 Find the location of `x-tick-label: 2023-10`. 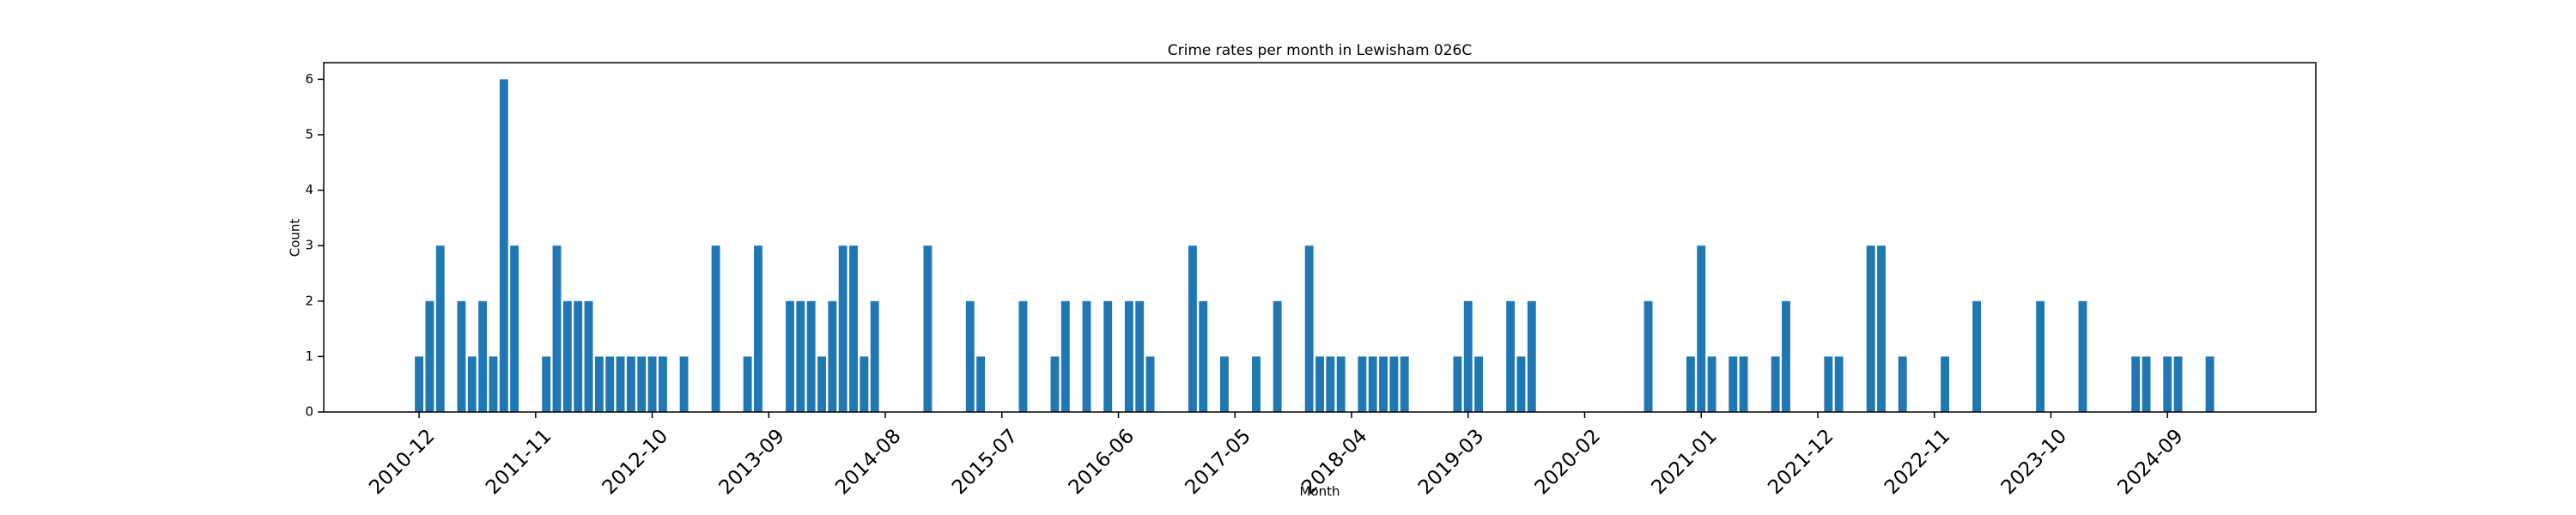

x-tick-label: 2023-10 is located at coordinates (2034, 462).